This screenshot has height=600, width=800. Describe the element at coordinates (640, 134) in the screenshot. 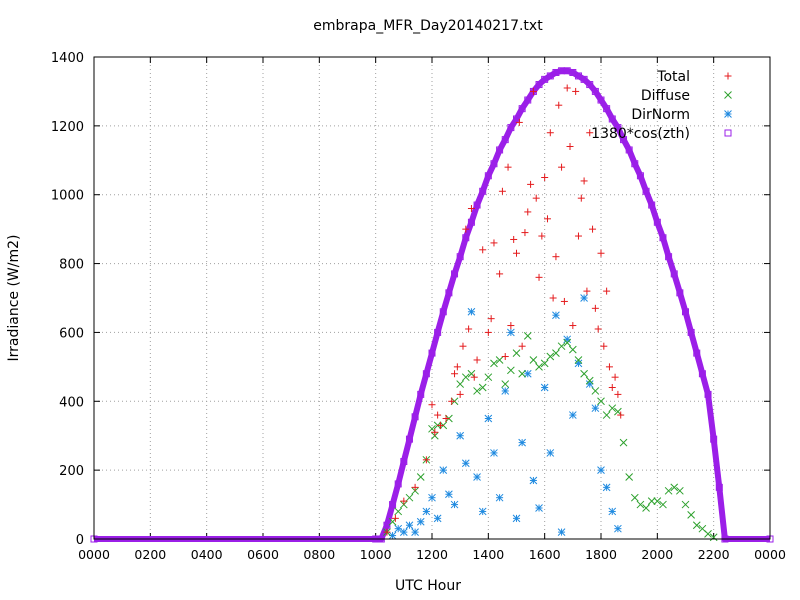

I see `legend-label: 1380*cos(zth)` at that location.